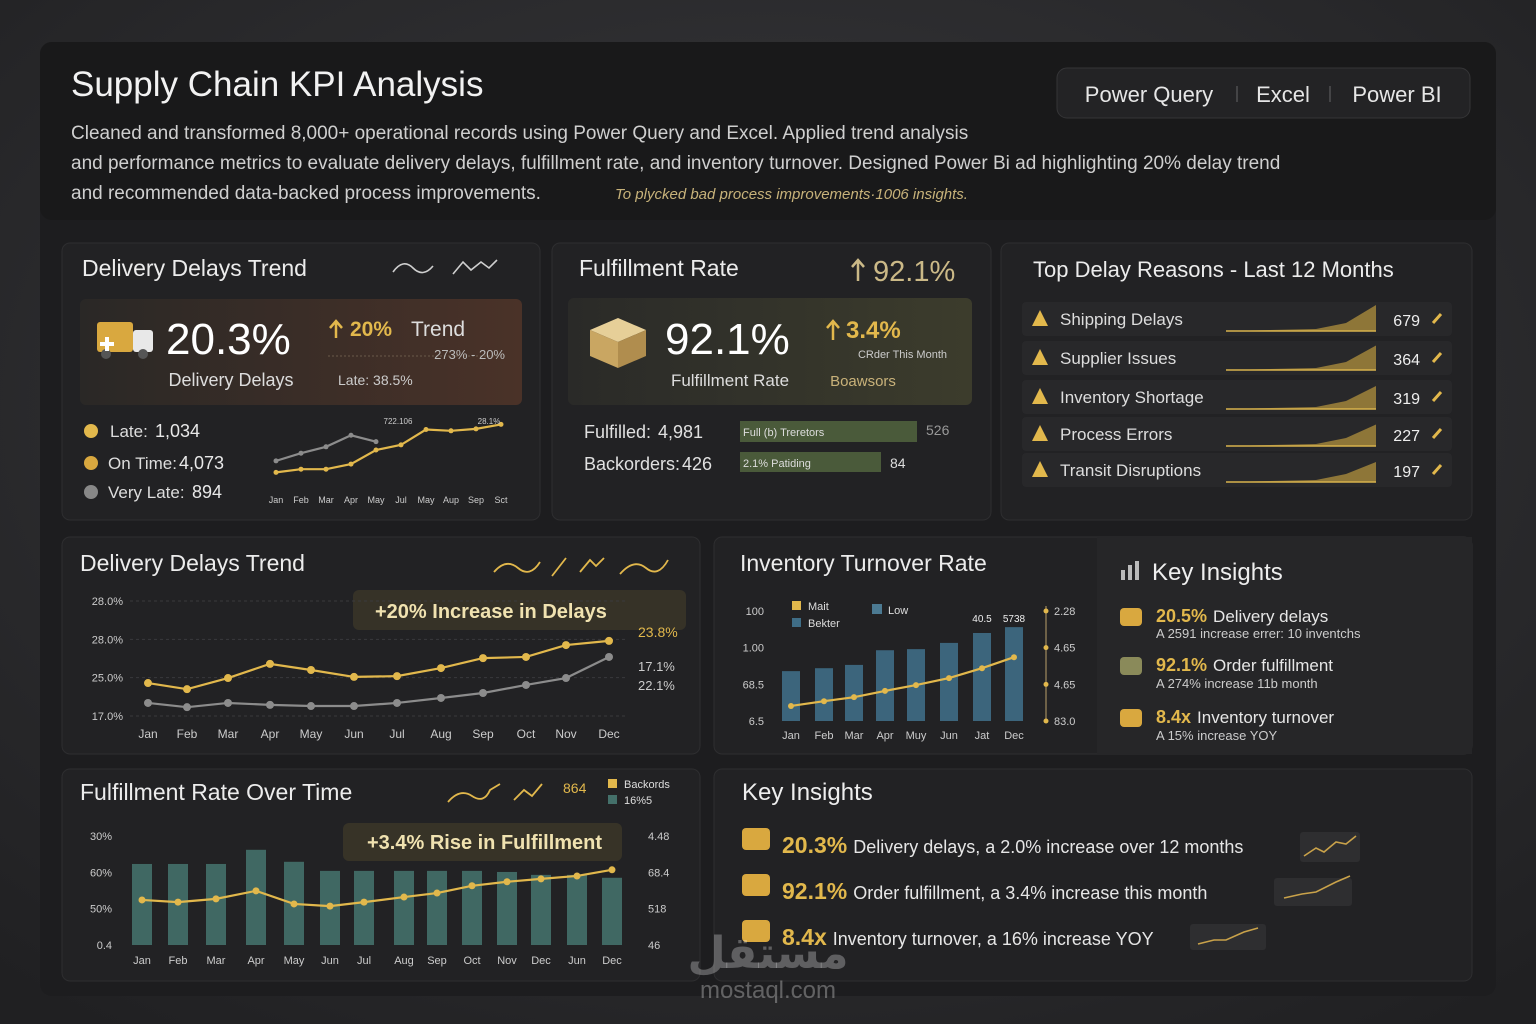  I want to click on chart-data-categories: Oct, so click(526, 734).